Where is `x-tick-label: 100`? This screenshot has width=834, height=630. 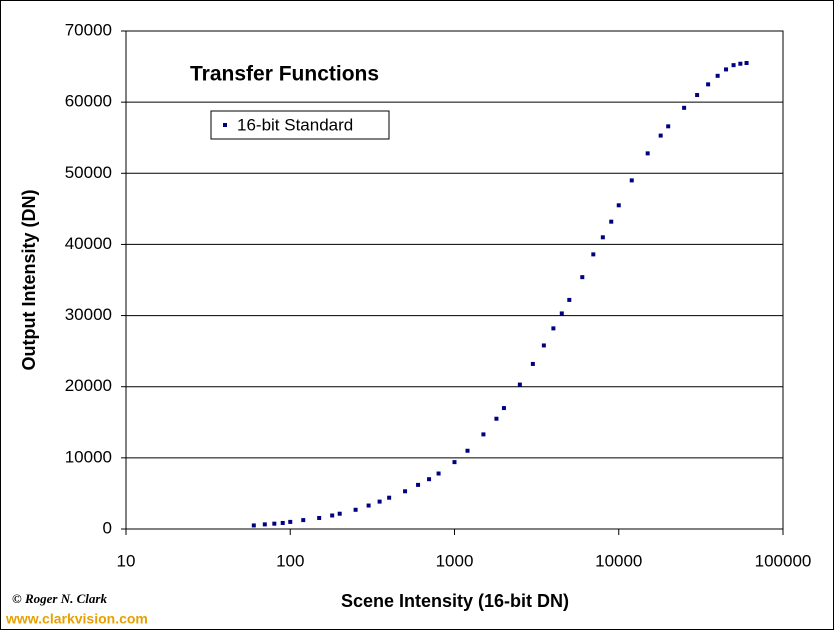
x-tick-label: 100 is located at coordinates (290, 560).